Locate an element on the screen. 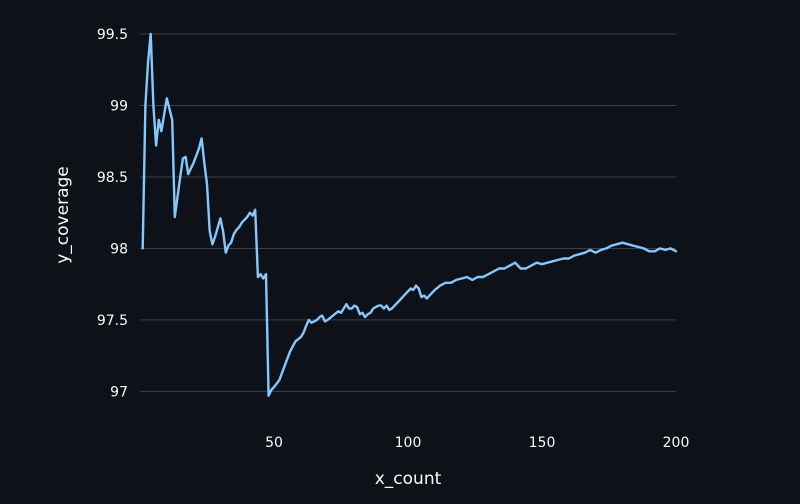 The width and height of the screenshot is (800, 504). x-axis-title: x_count is located at coordinates (408, 479).